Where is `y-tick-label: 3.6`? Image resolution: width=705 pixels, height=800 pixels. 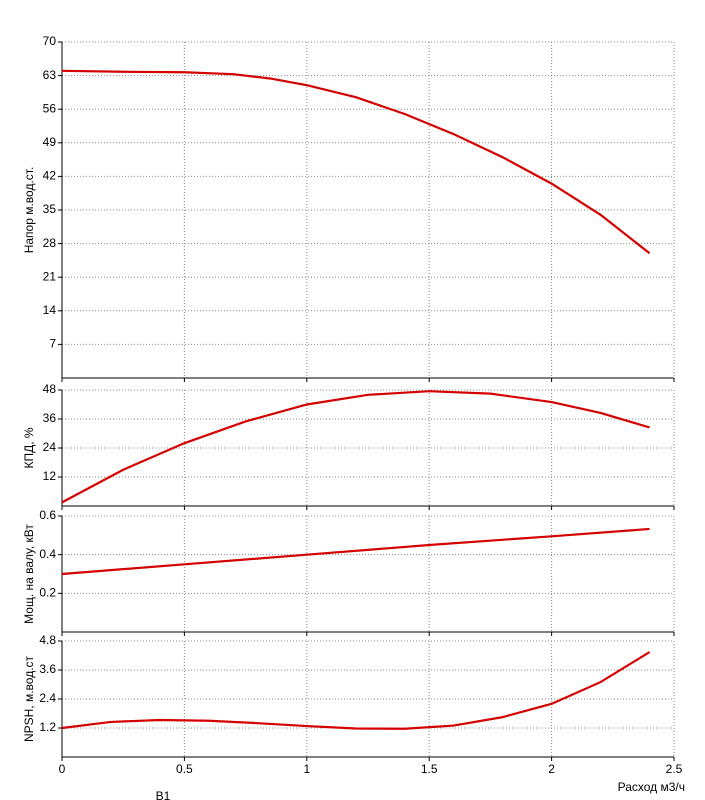 y-tick-label: 3.6 is located at coordinates (47, 669).